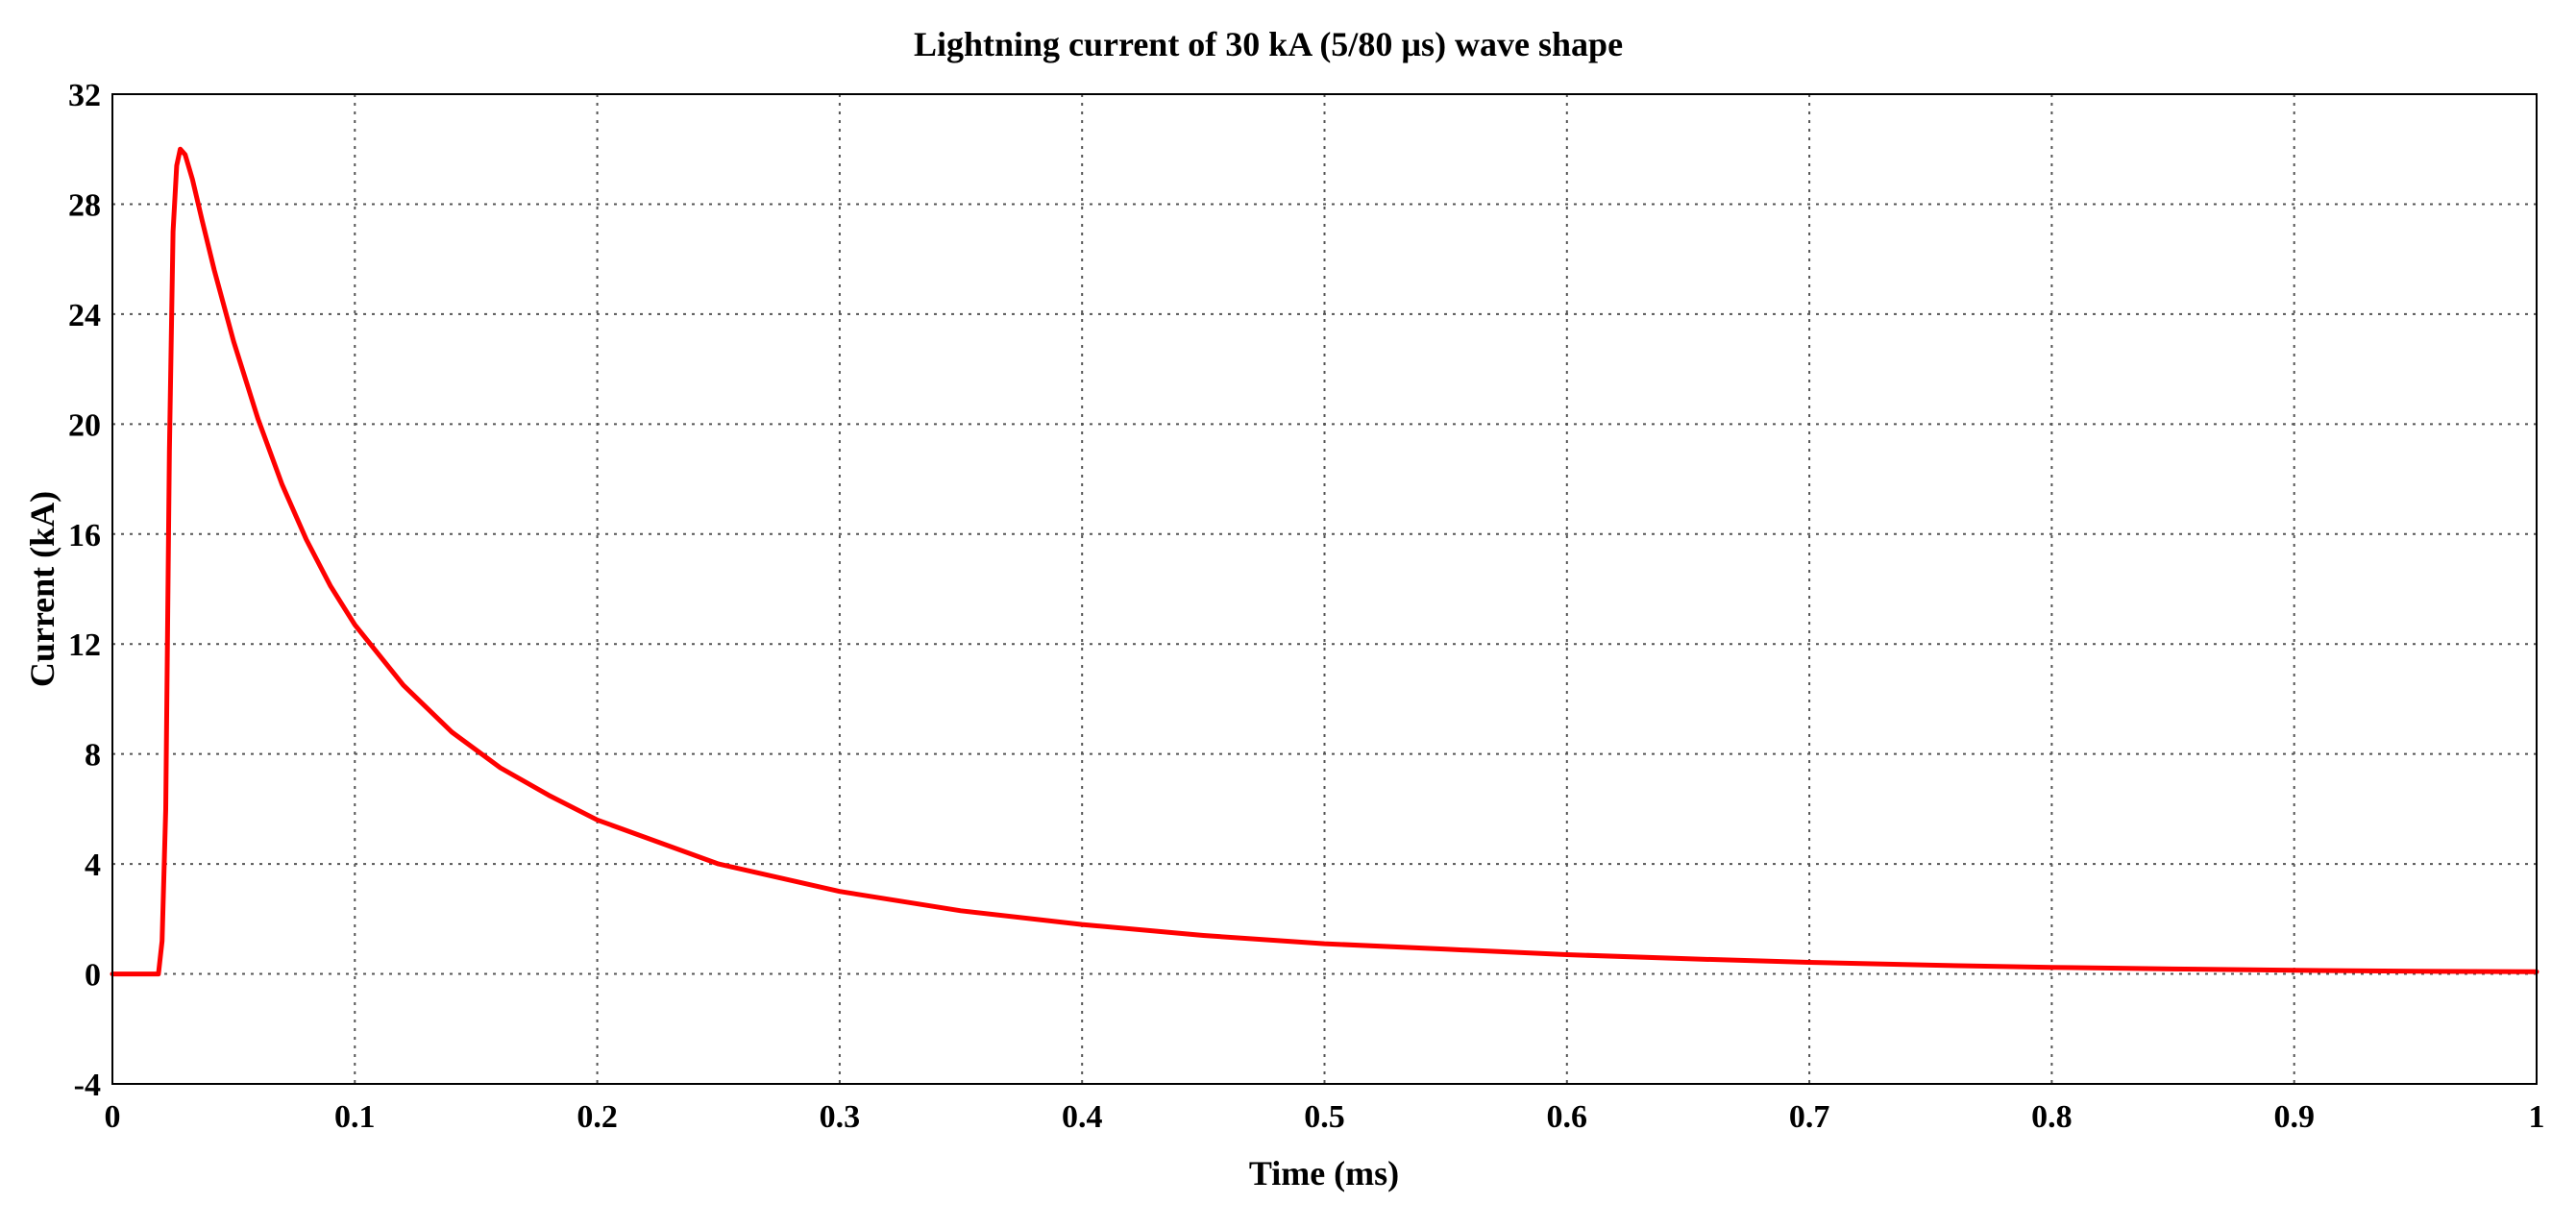  What do you see at coordinates (84, 590) in the screenshot?
I see `y-axis-ticks: 32 28 24 20 16 12 8 4 0 -4` at bounding box center [84, 590].